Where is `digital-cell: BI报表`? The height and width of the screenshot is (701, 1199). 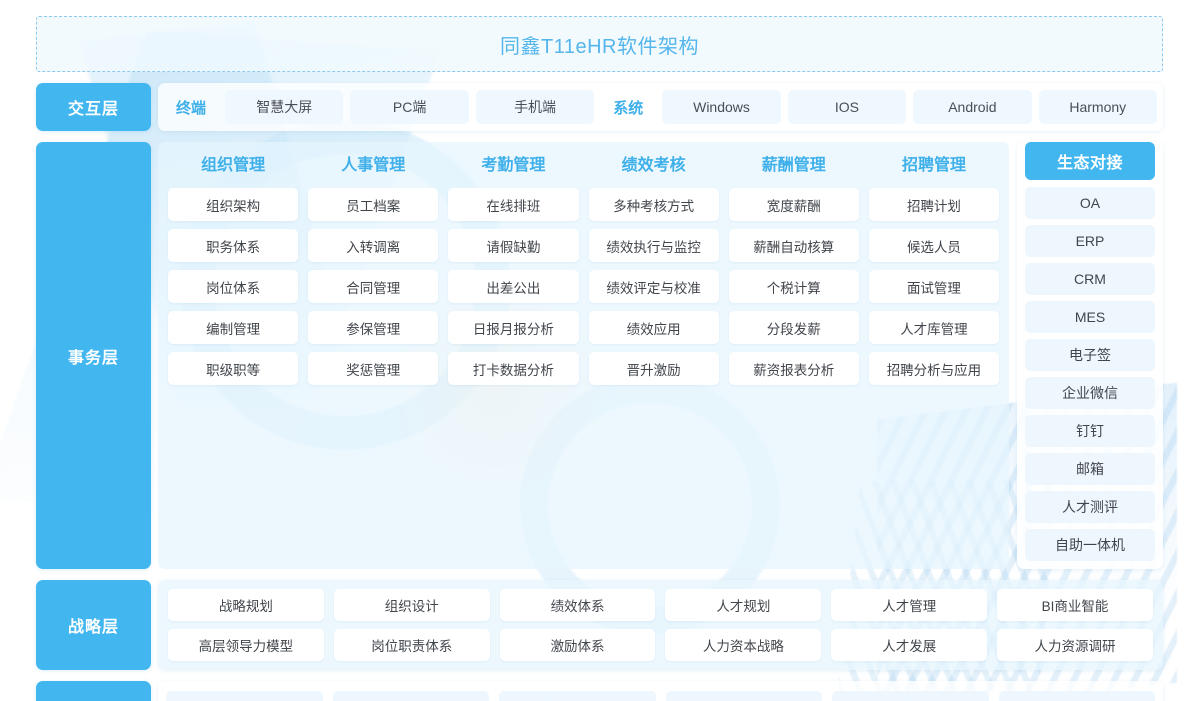 digital-cell: BI报表 is located at coordinates (743, 696).